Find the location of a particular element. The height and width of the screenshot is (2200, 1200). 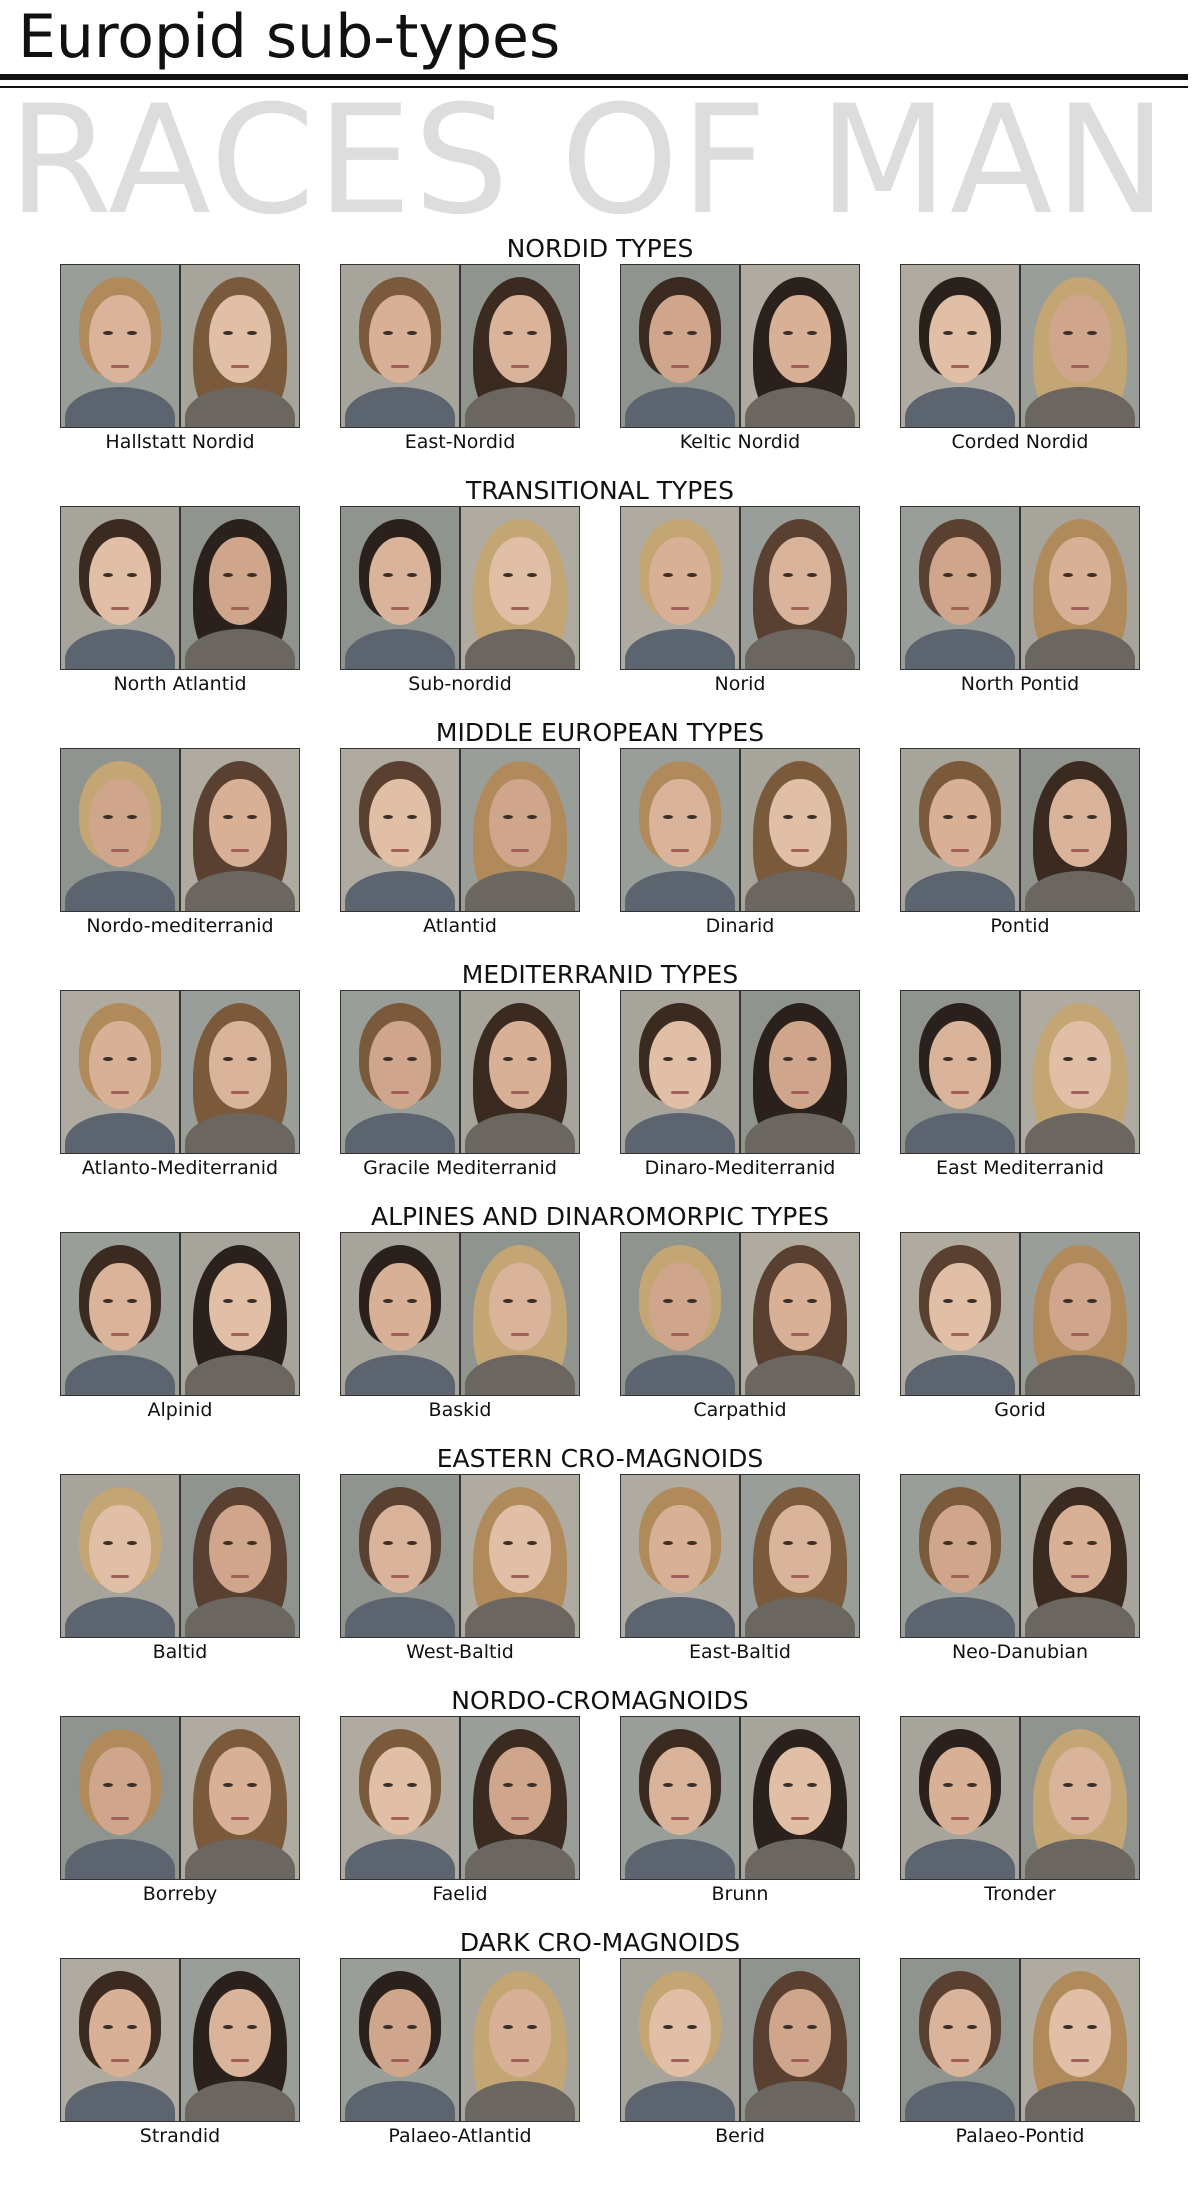

section-title: NORDID TYPES is located at coordinates (600, 248).